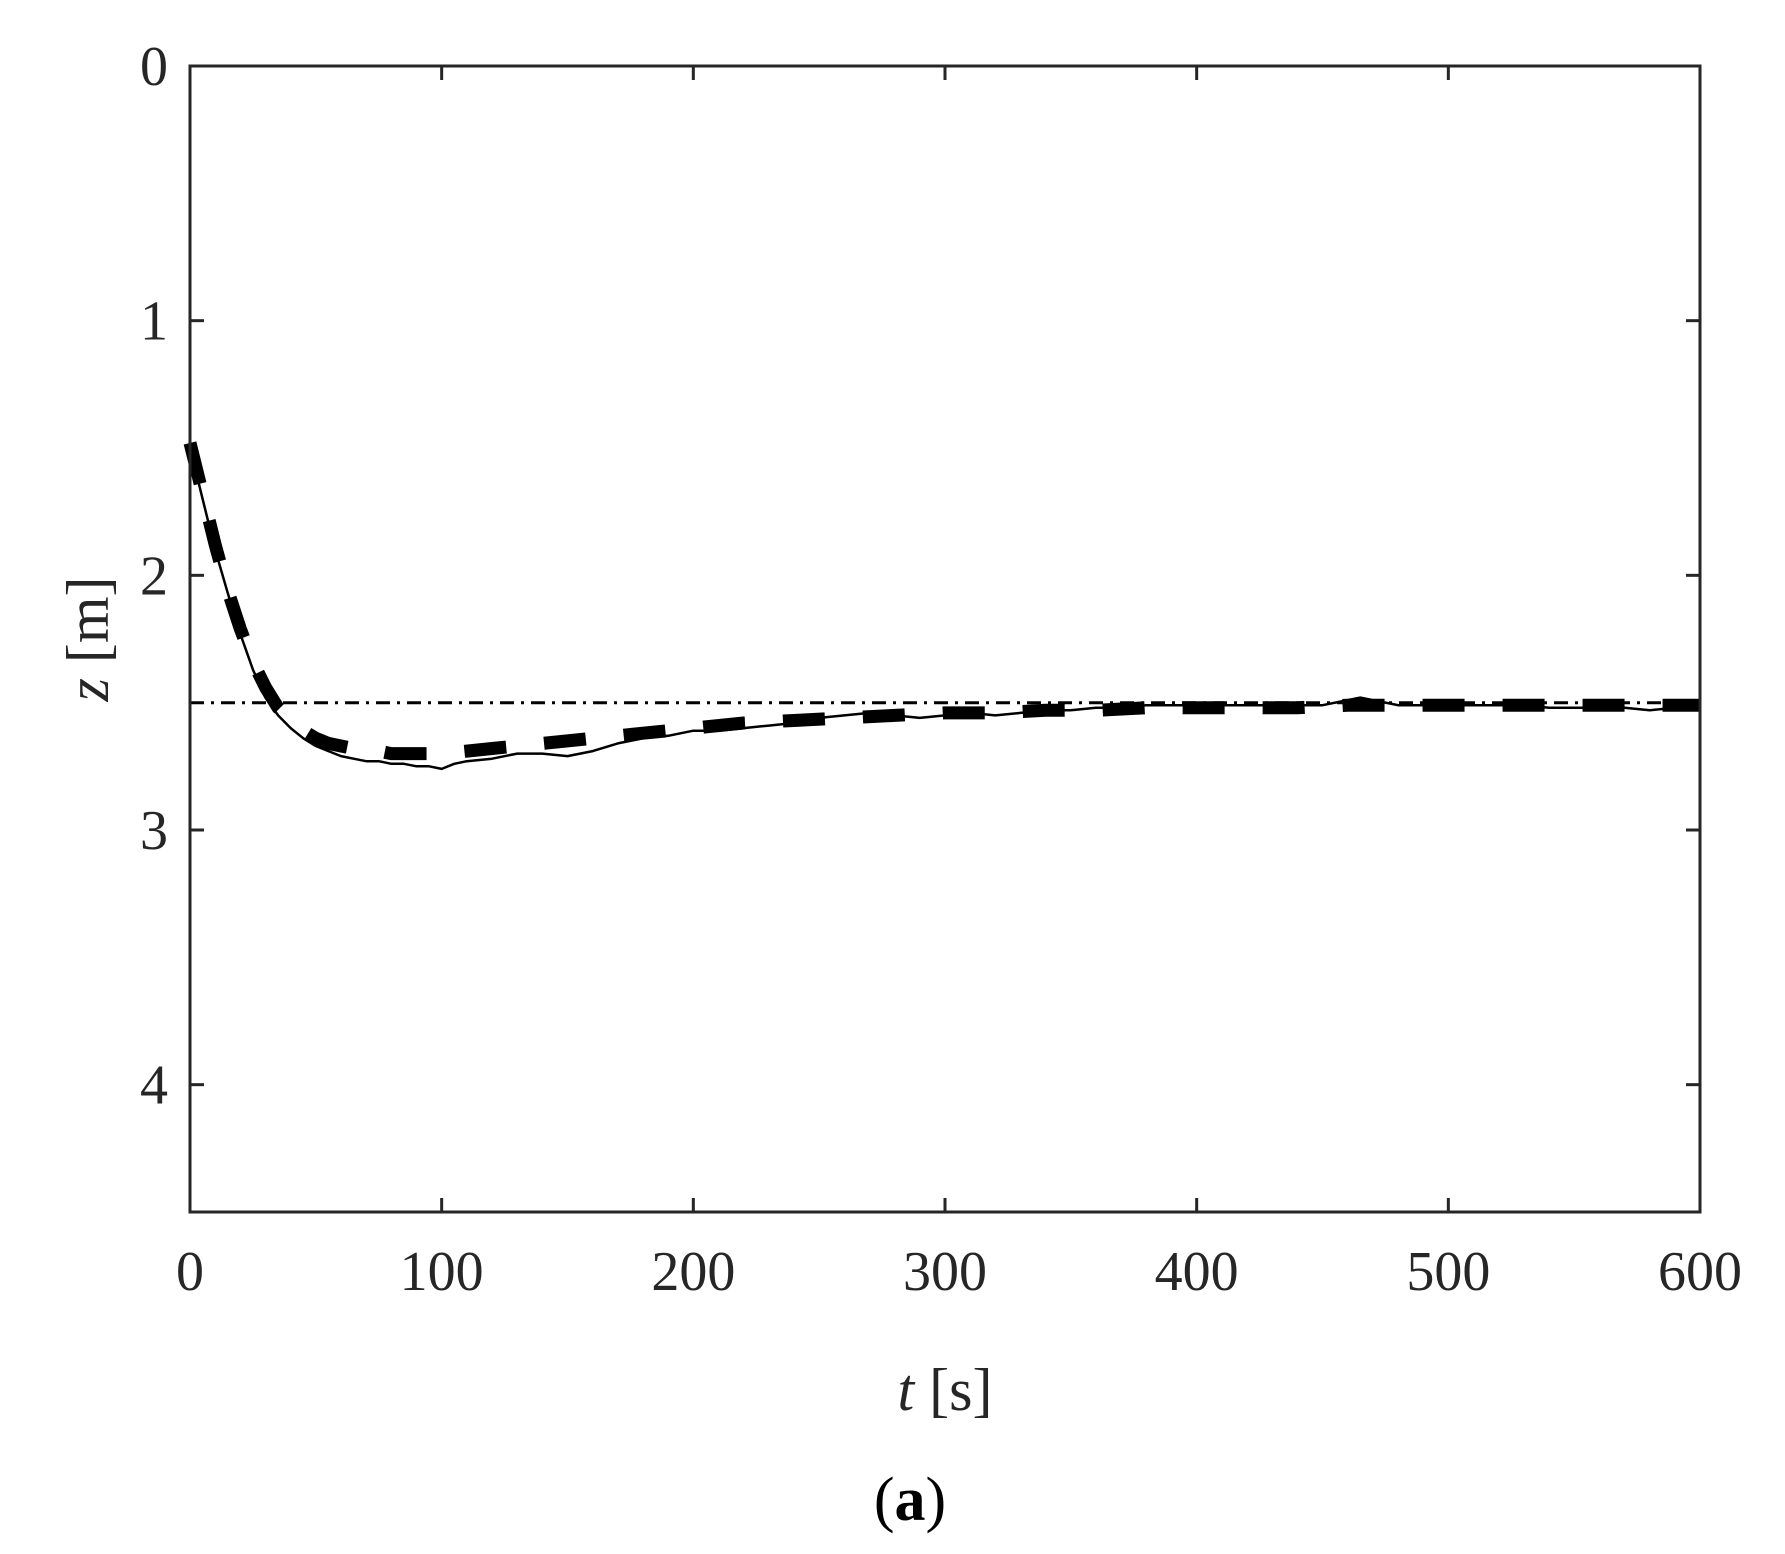 This screenshot has width=1785, height=1554. What do you see at coordinates (442, 1272) in the screenshot?
I see `x-tick-label-1: 100` at bounding box center [442, 1272].